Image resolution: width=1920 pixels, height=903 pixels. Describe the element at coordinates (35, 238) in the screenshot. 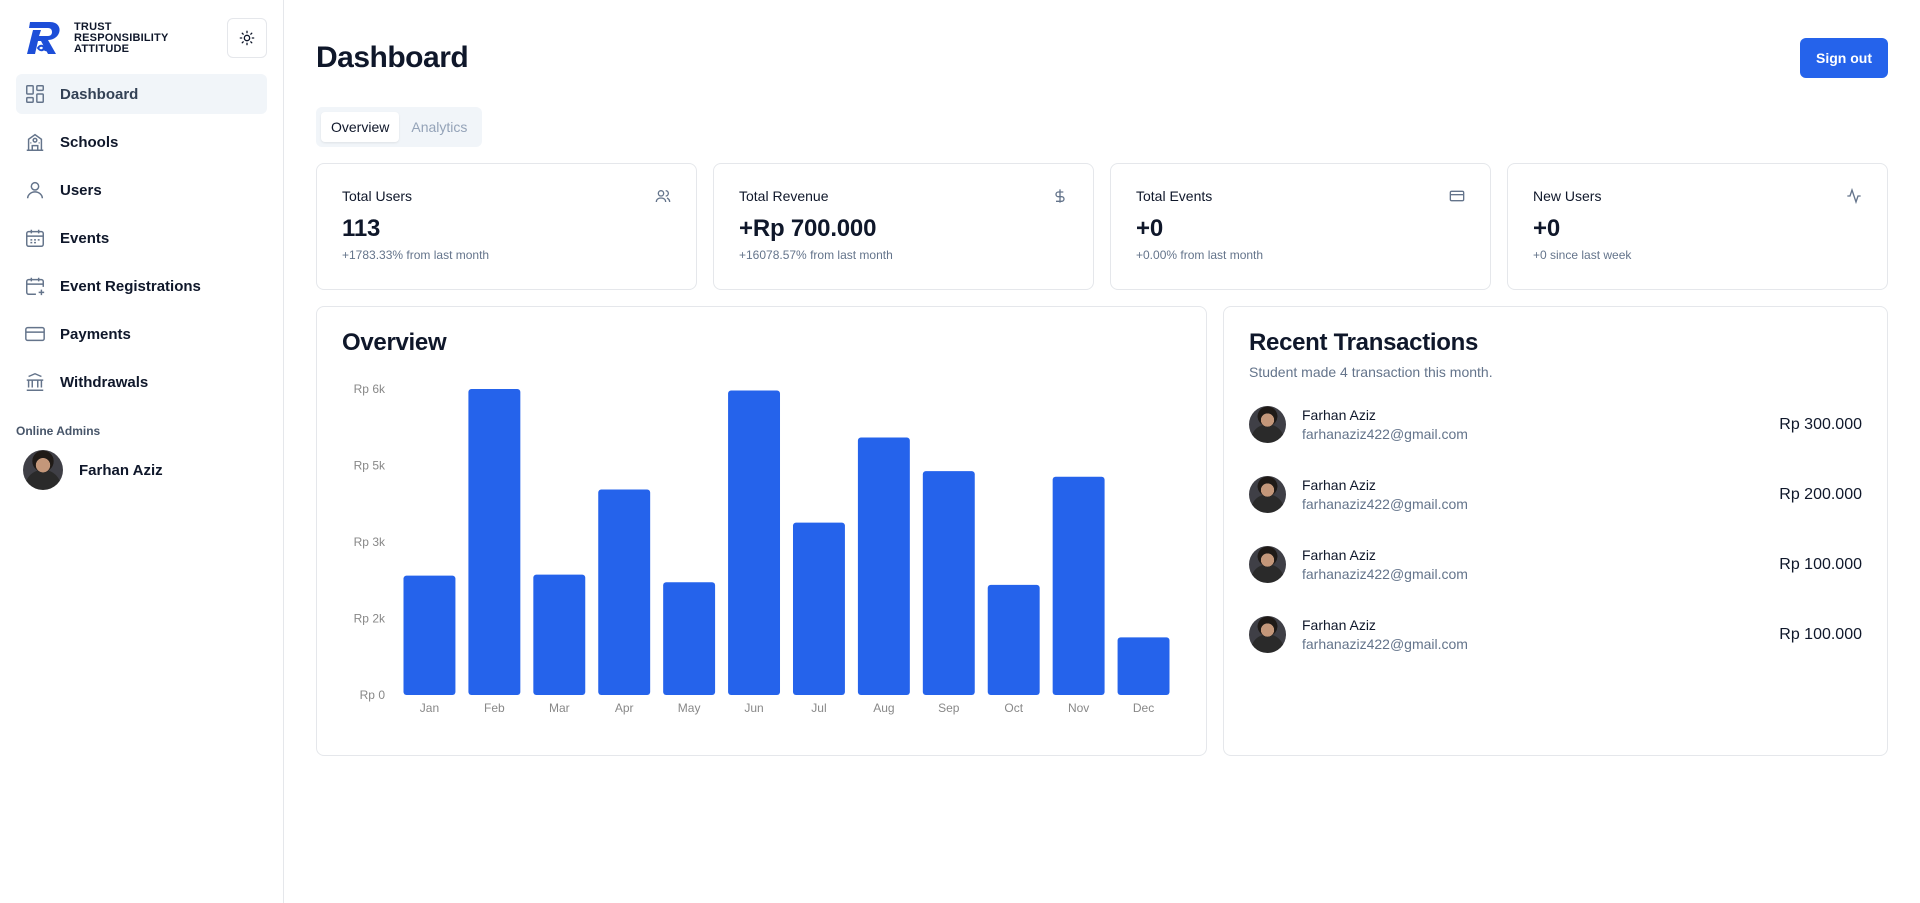

I see `calendar-icon` at that location.